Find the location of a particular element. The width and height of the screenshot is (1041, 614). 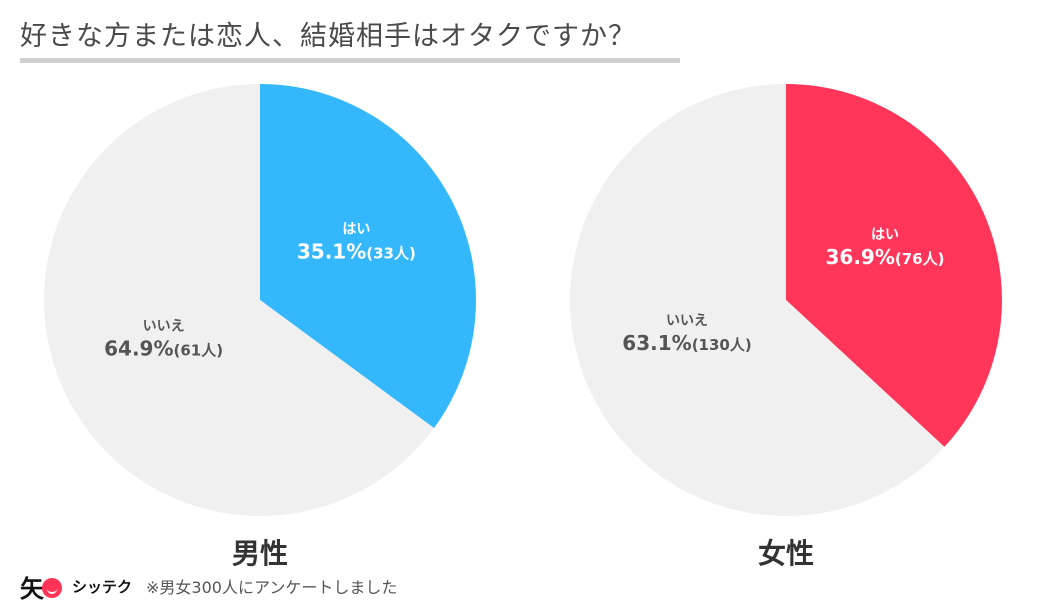

male-no-value: 64.9%(61人) is located at coordinates (163, 349).